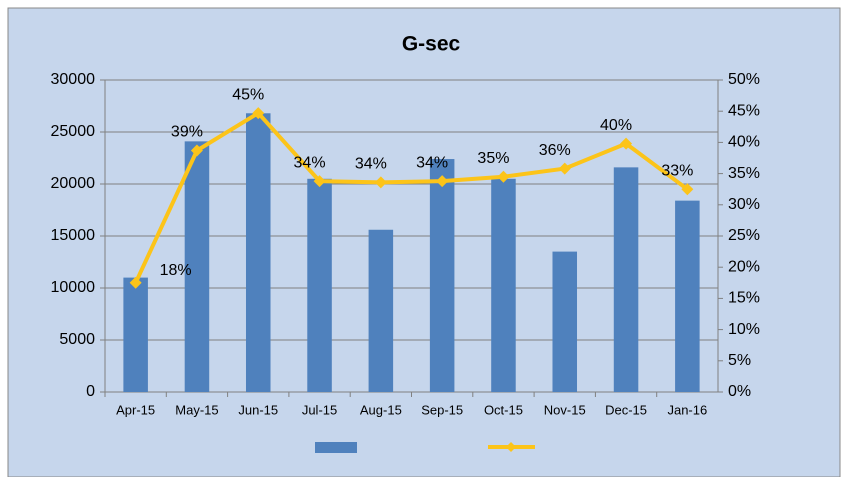  Describe the element at coordinates (493, 158) in the screenshot. I see `data-label: 35%` at that location.